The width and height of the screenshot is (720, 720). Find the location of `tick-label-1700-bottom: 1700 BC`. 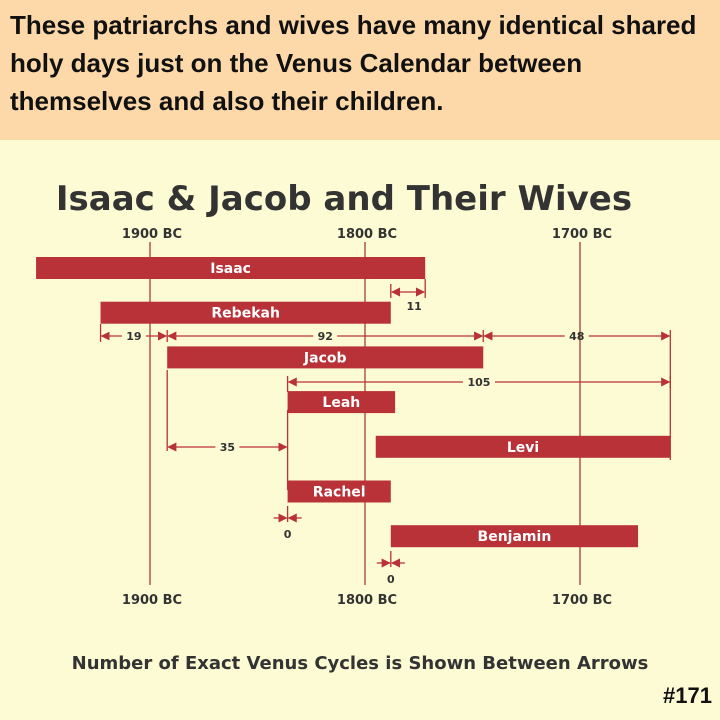

tick-label-1700-bottom: 1700 BC is located at coordinates (582, 600).